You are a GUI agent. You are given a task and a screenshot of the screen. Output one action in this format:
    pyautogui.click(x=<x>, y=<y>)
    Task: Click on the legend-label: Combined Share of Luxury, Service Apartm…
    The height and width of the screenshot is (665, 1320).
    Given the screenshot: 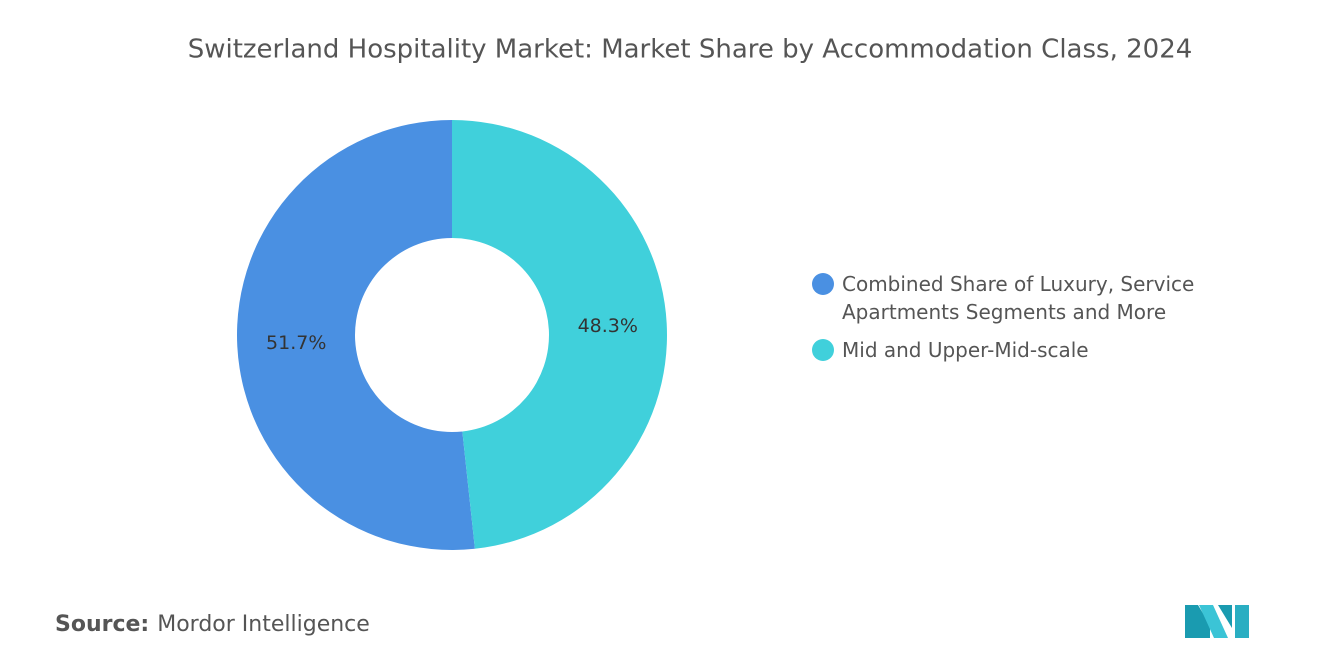 What is the action you would take?
    pyautogui.click(x=1018, y=298)
    